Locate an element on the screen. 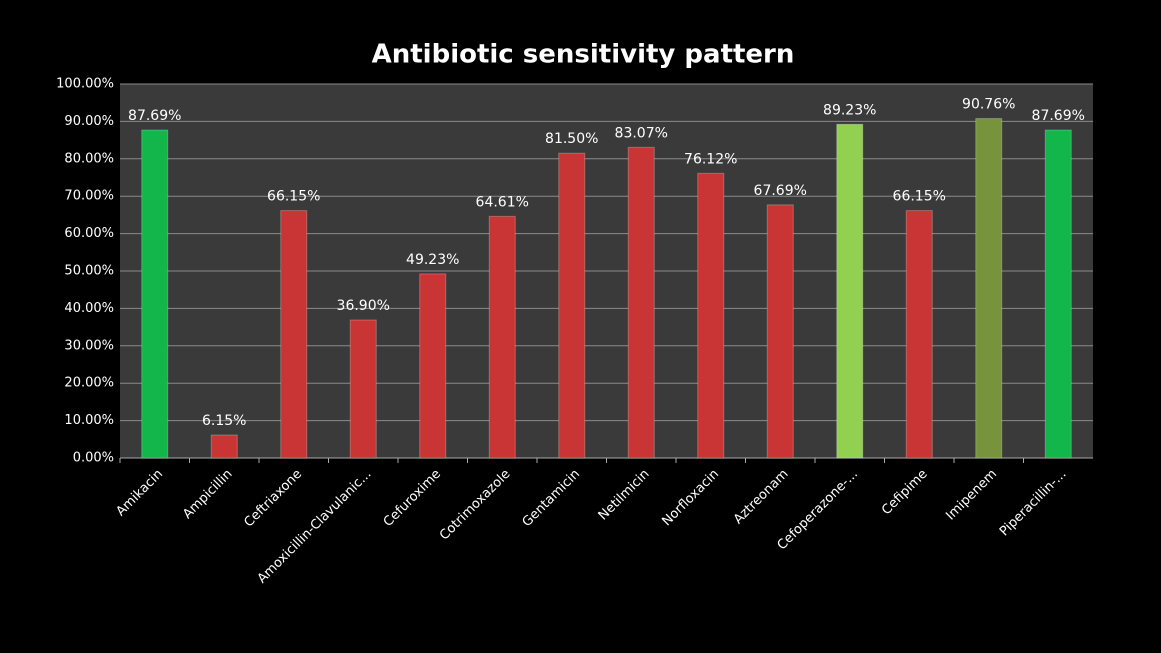 This screenshot has width=1161, height=653. y-tick-label: 40.00% is located at coordinates (89, 308).